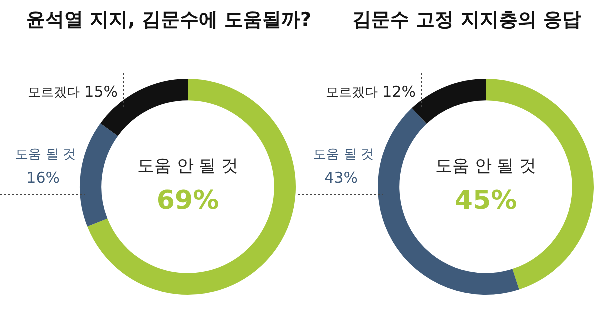  Describe the element at coordinates (486, 201) in the screenshot. I see `data-label: 45%` at that location.